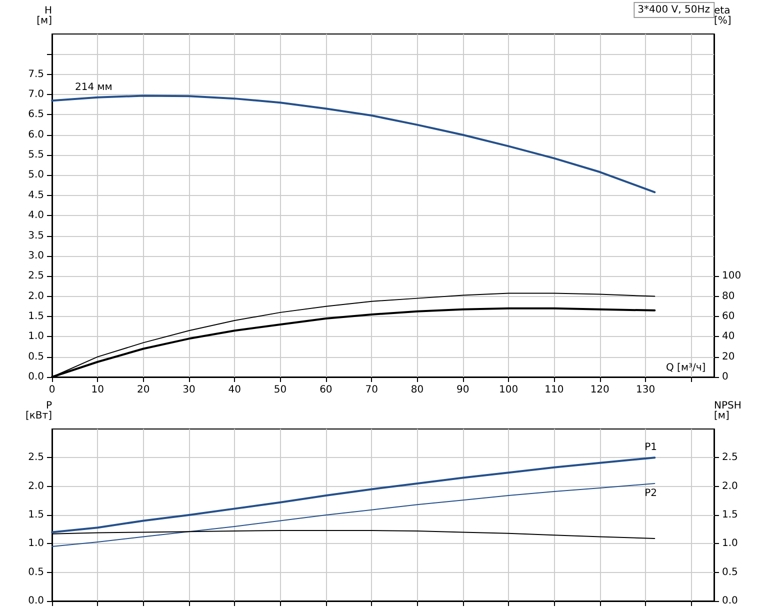 The image size is (774, 611). What do you see at coordinates (417, 390) in the screenshot?
I see `x-tick-label: 80` at bounding box center [417, 390].